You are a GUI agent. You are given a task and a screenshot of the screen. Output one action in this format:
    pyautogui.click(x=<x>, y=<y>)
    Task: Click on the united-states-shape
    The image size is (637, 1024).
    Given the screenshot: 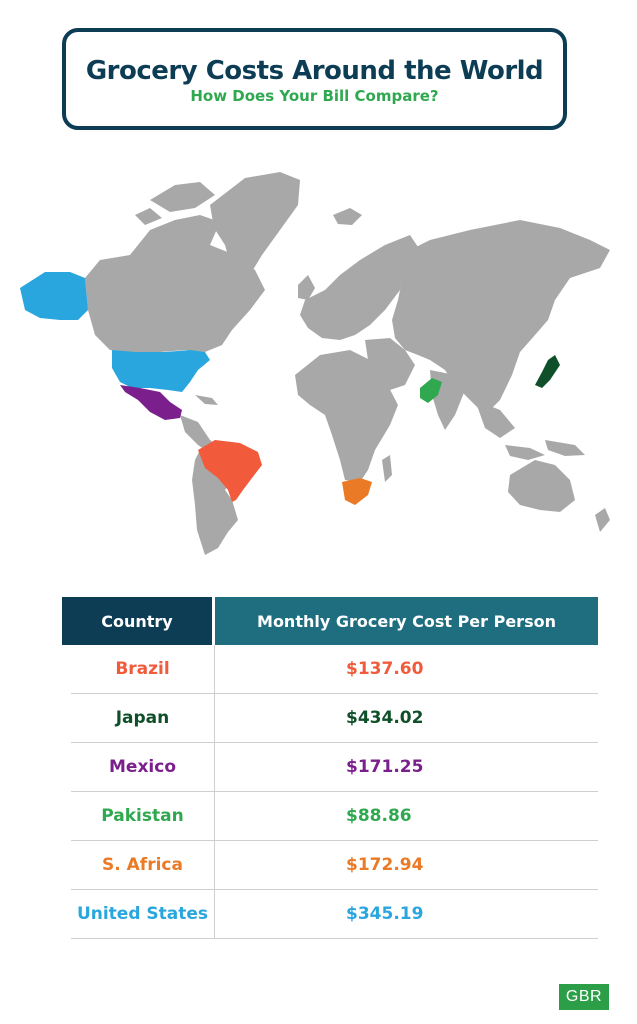 What is the action you would take?
    pyautogui.click(x=161, y=371)
    